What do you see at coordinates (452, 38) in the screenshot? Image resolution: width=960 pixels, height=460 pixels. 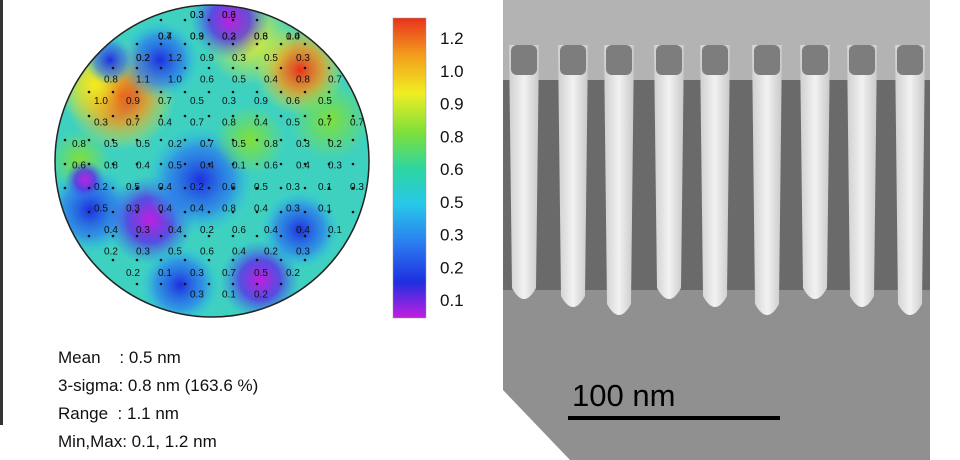 I see `color-bar-label: 1.2` at bounding box center [452, 38].